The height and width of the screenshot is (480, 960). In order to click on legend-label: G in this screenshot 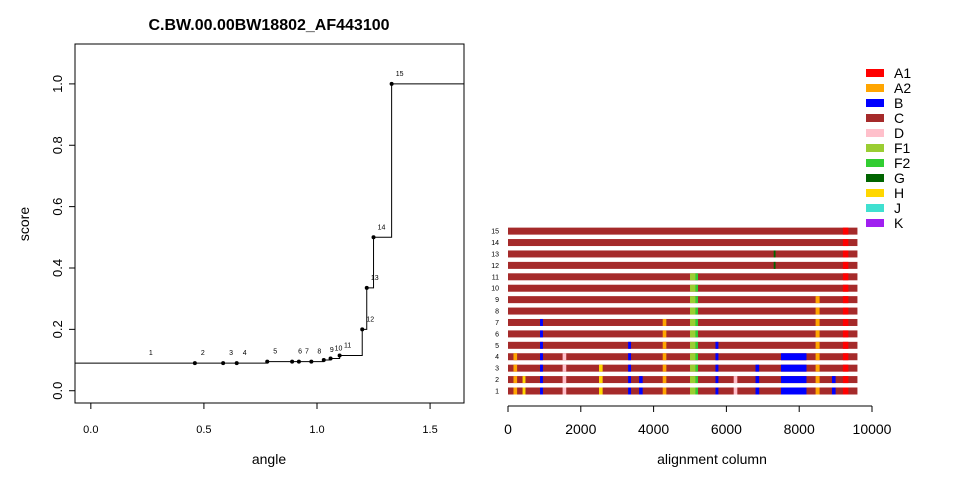, I will do `click(899, 178)`.